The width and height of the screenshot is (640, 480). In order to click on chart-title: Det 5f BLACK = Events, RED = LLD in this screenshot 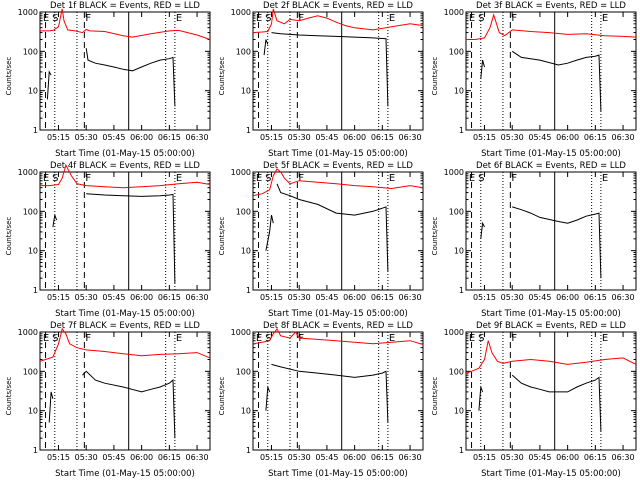, I will do `click(338, 166)`.